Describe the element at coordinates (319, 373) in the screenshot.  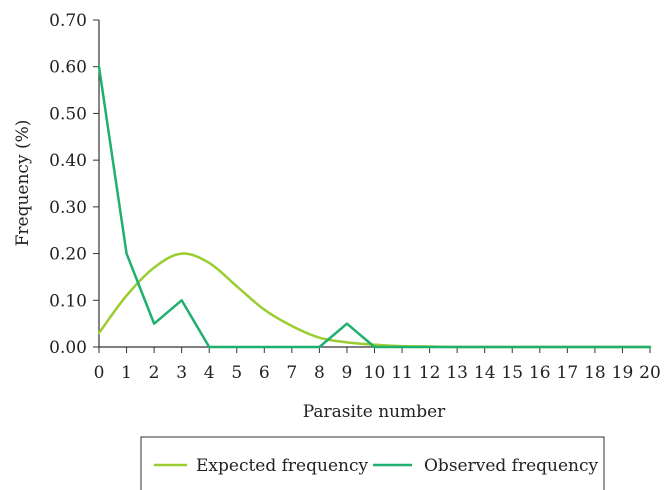
I see `x-tick-label: 8` at that location.